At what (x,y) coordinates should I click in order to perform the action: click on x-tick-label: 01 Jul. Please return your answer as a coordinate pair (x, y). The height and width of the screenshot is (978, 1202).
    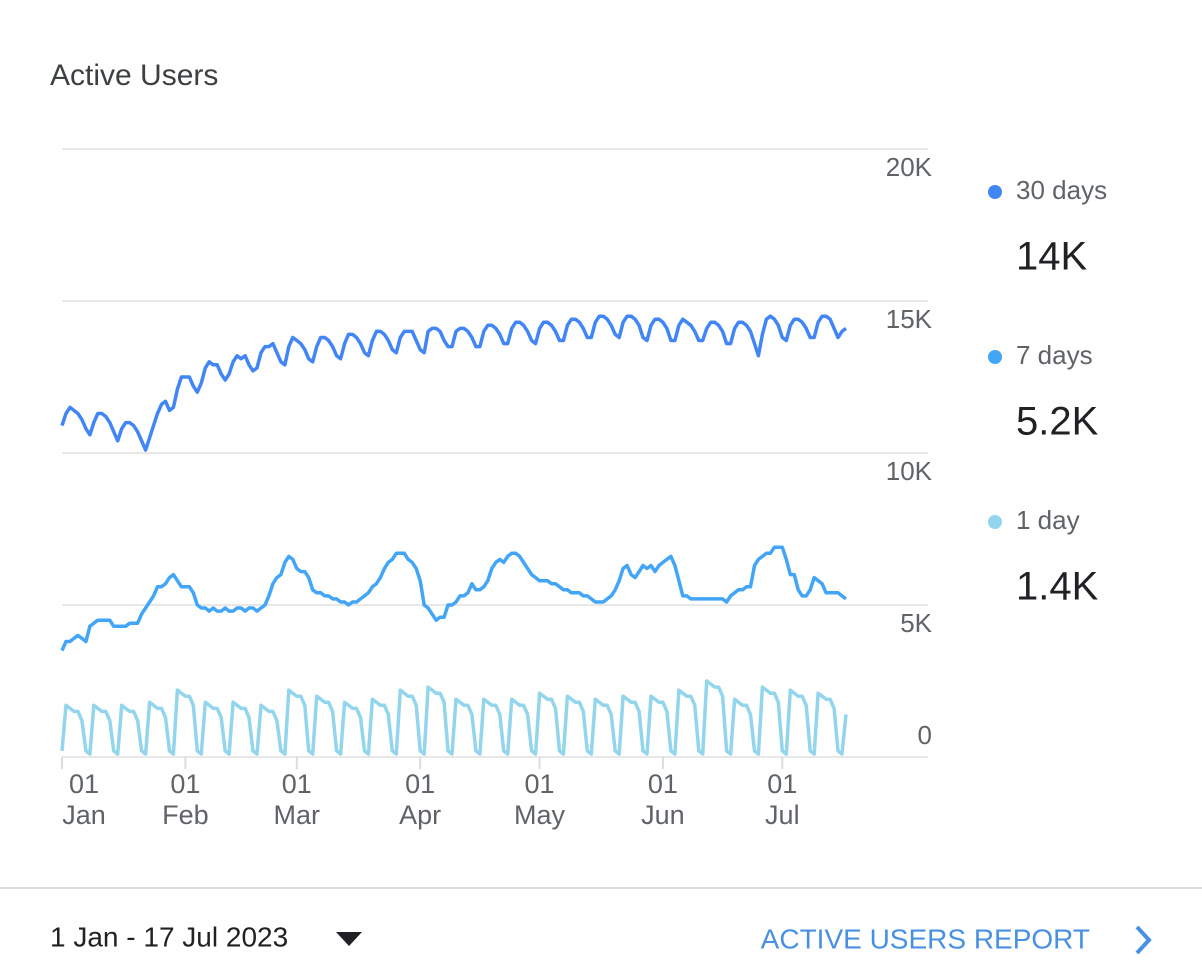
    Looking at the image, I should click on (782, 799).